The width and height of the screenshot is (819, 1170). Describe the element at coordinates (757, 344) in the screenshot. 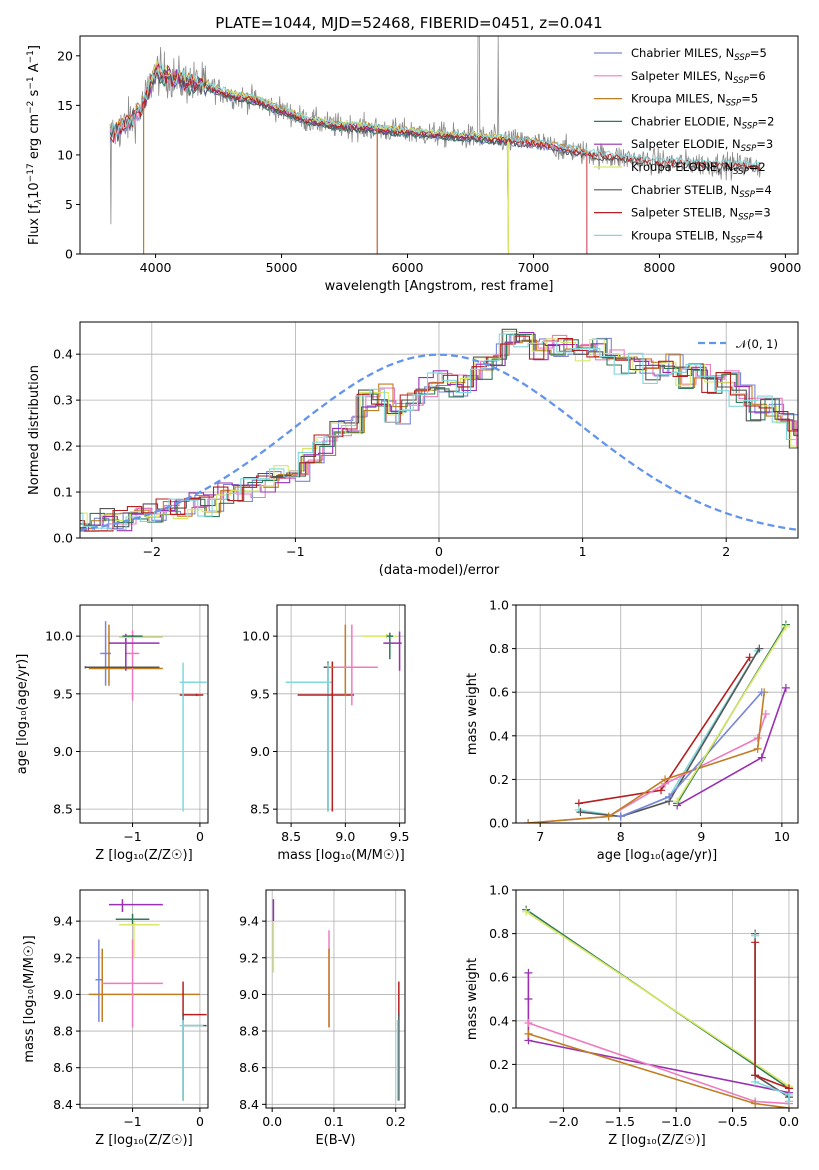

I see `legend-entry: 𝒩(0, 1)` at that location.